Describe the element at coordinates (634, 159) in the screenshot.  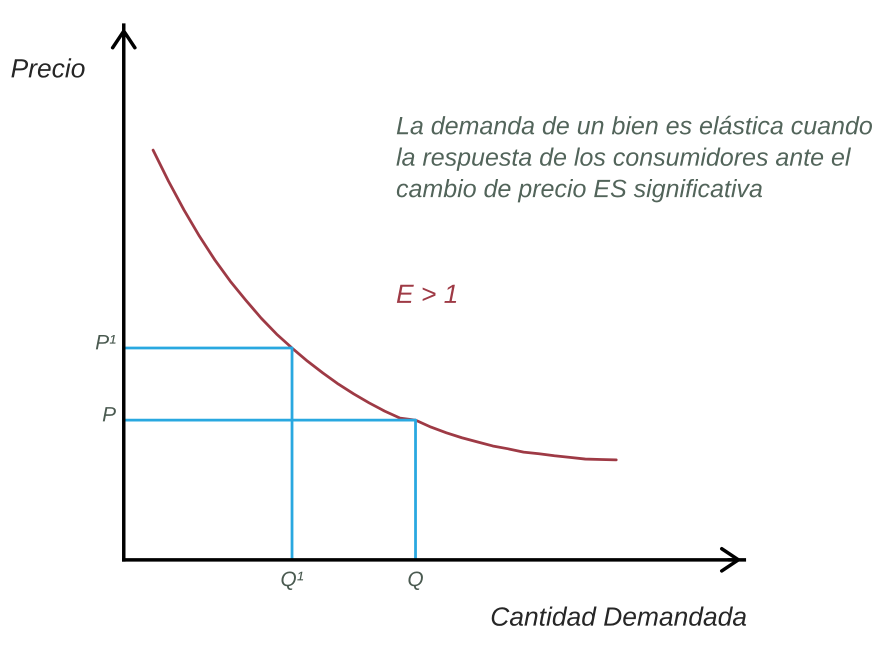
I see `annotation: La demanda de un bien es elástica cuando la respuesta de los consumidores ante el cambio de precio ES significativa` at that location.